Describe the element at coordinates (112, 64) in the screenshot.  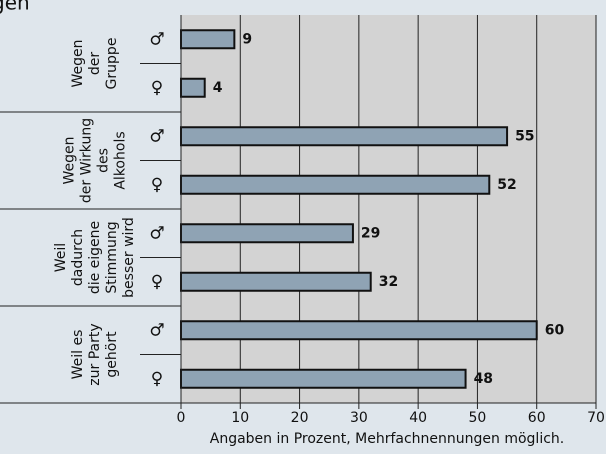
I see `category-label: Gruppe` at that location.